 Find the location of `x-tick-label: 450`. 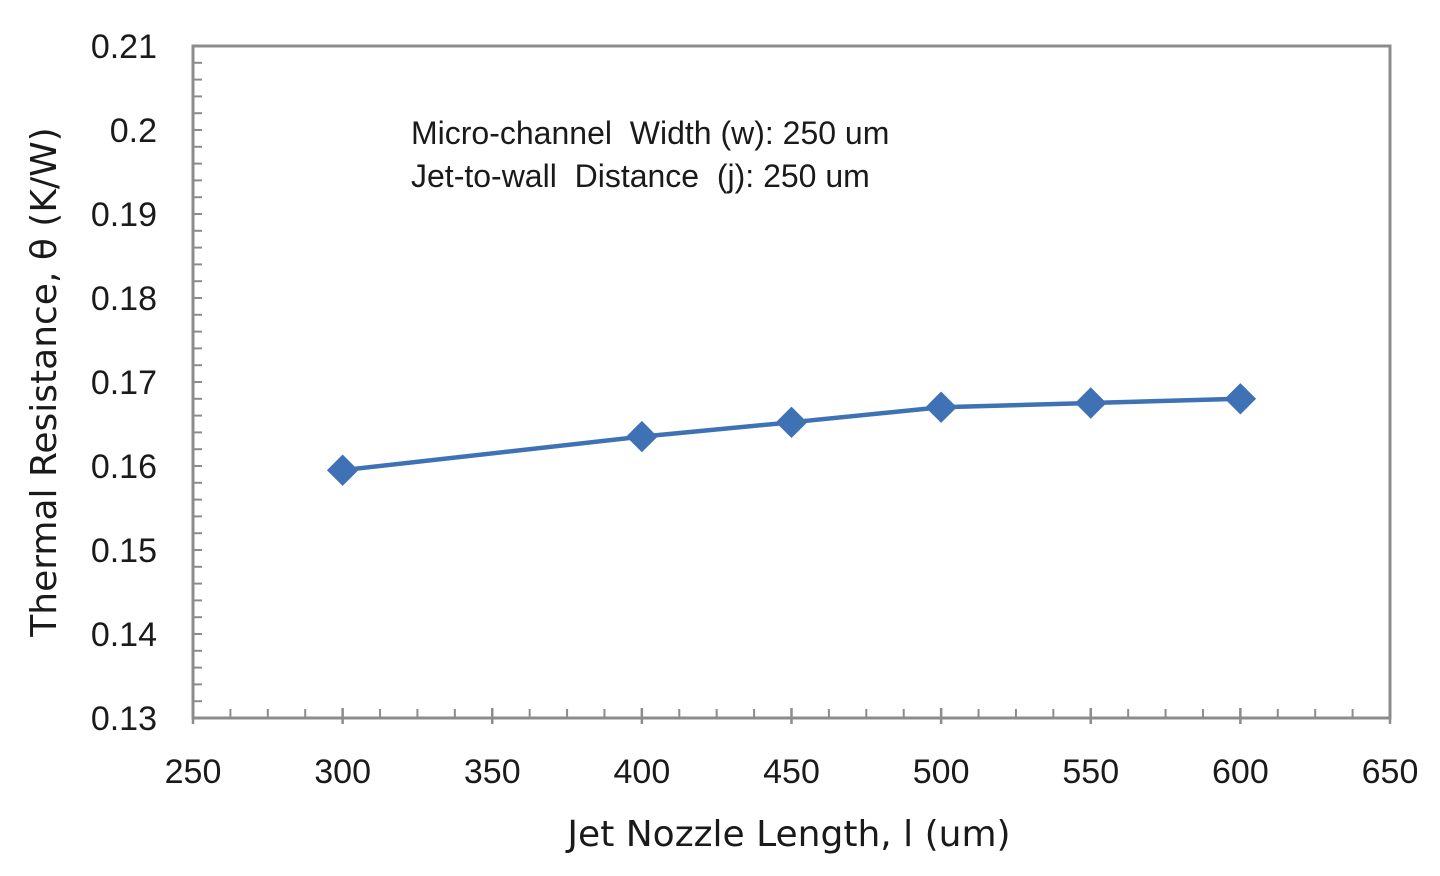

x-tick-label: 450 is located at coordinates (791, 772).